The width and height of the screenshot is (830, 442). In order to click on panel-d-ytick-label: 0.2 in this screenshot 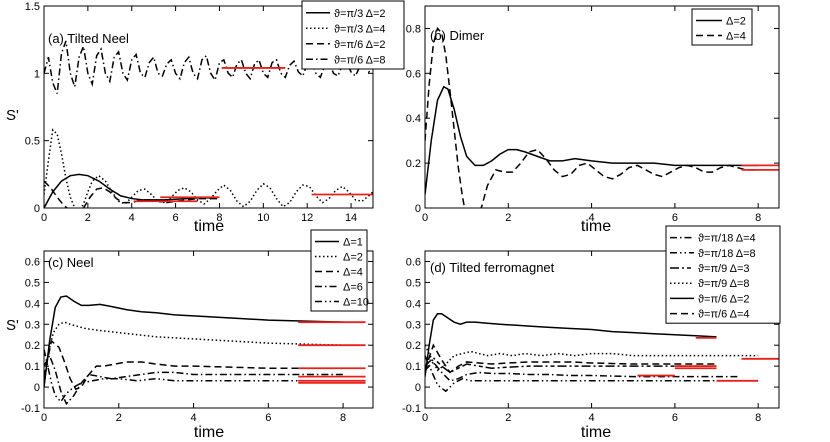, I will do `click(413, 346)`.